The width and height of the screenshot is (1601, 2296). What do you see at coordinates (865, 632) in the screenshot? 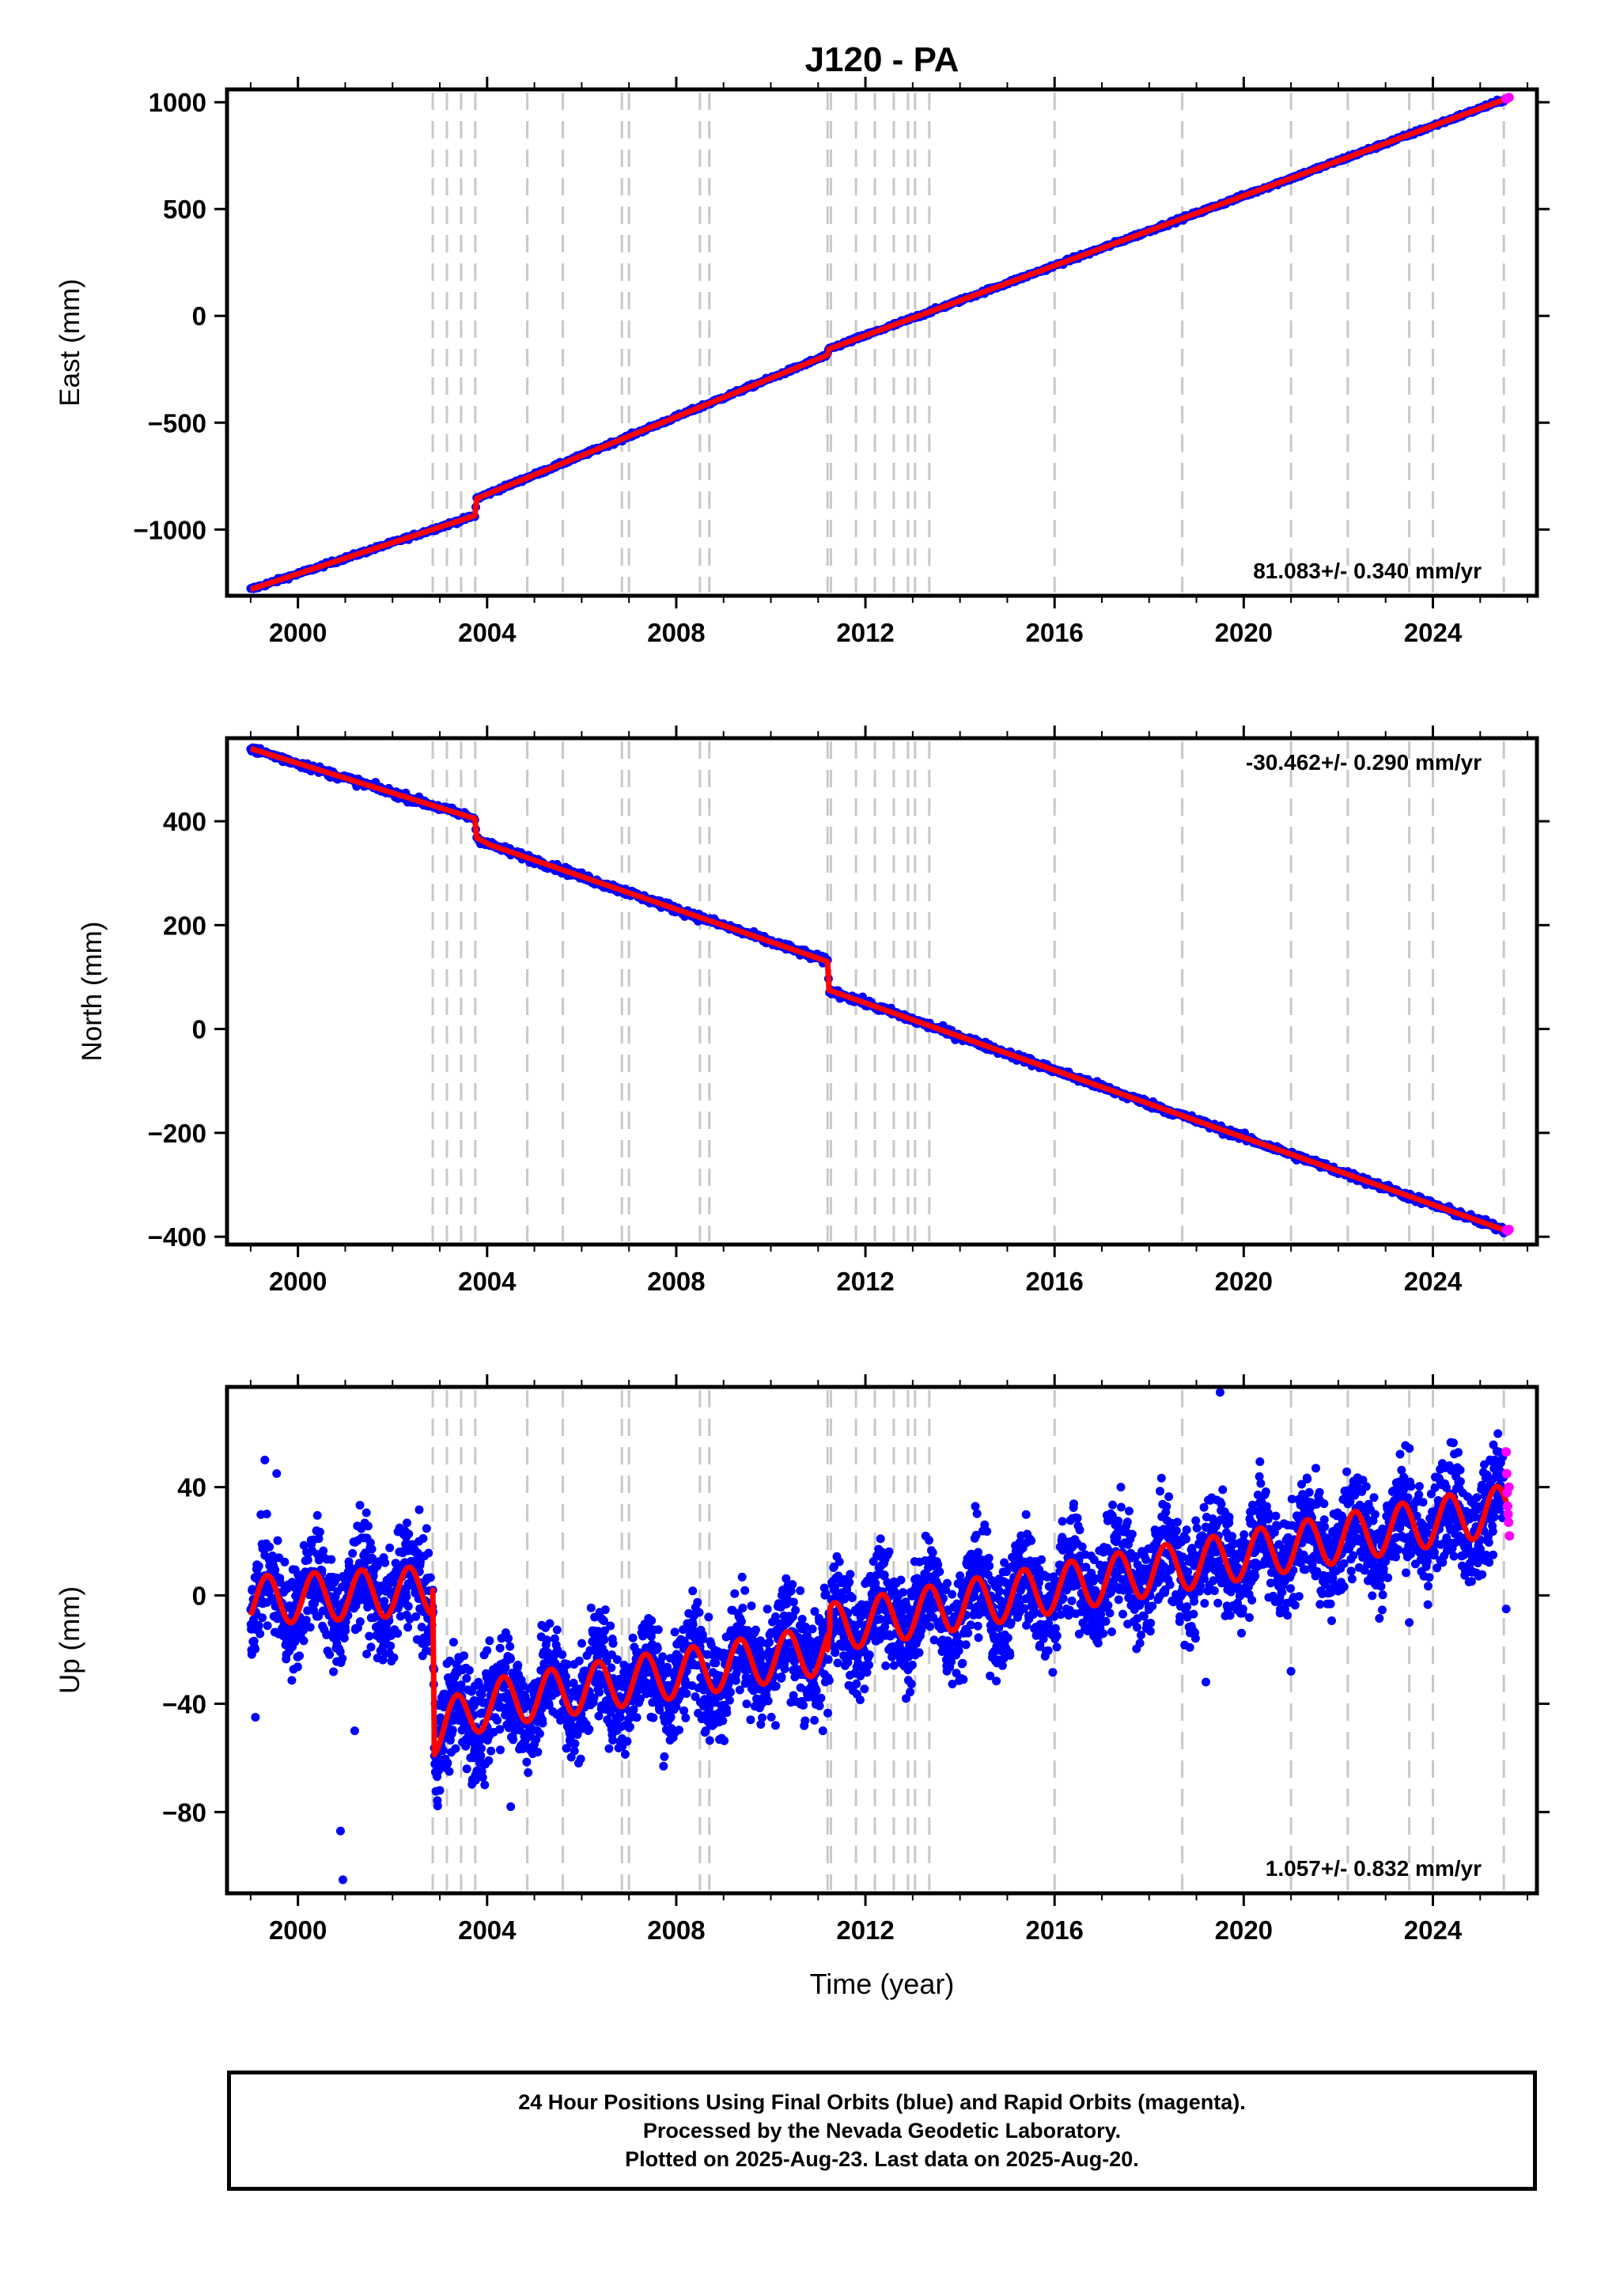
I see `x-tick-label: 2012` at bounding box center [865, 632].